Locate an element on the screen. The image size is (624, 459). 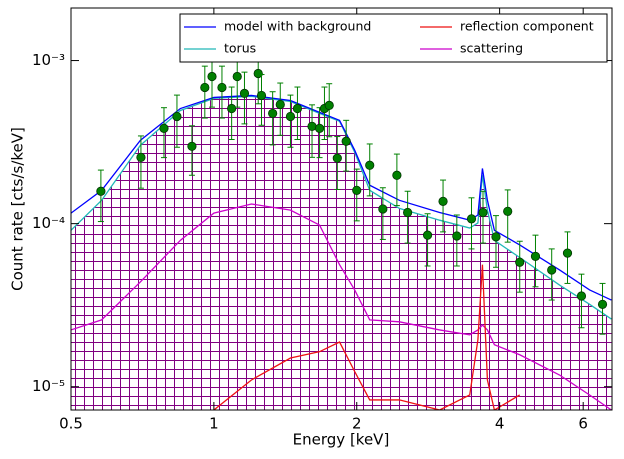
x-tick-label: 1 is located at coordinates (214, 424).